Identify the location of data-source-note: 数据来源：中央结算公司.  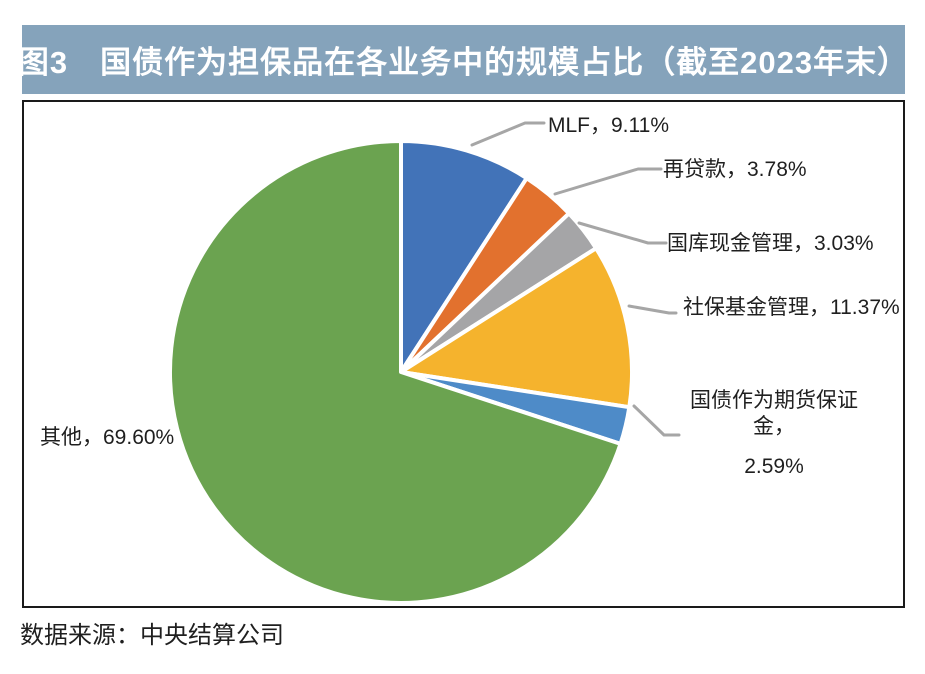
(152, 635).